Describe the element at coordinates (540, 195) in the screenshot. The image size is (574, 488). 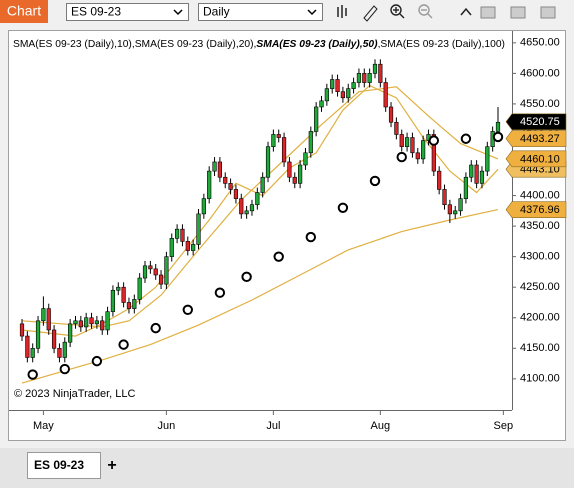
I see `y-tick-label: 4400.00` at that location.